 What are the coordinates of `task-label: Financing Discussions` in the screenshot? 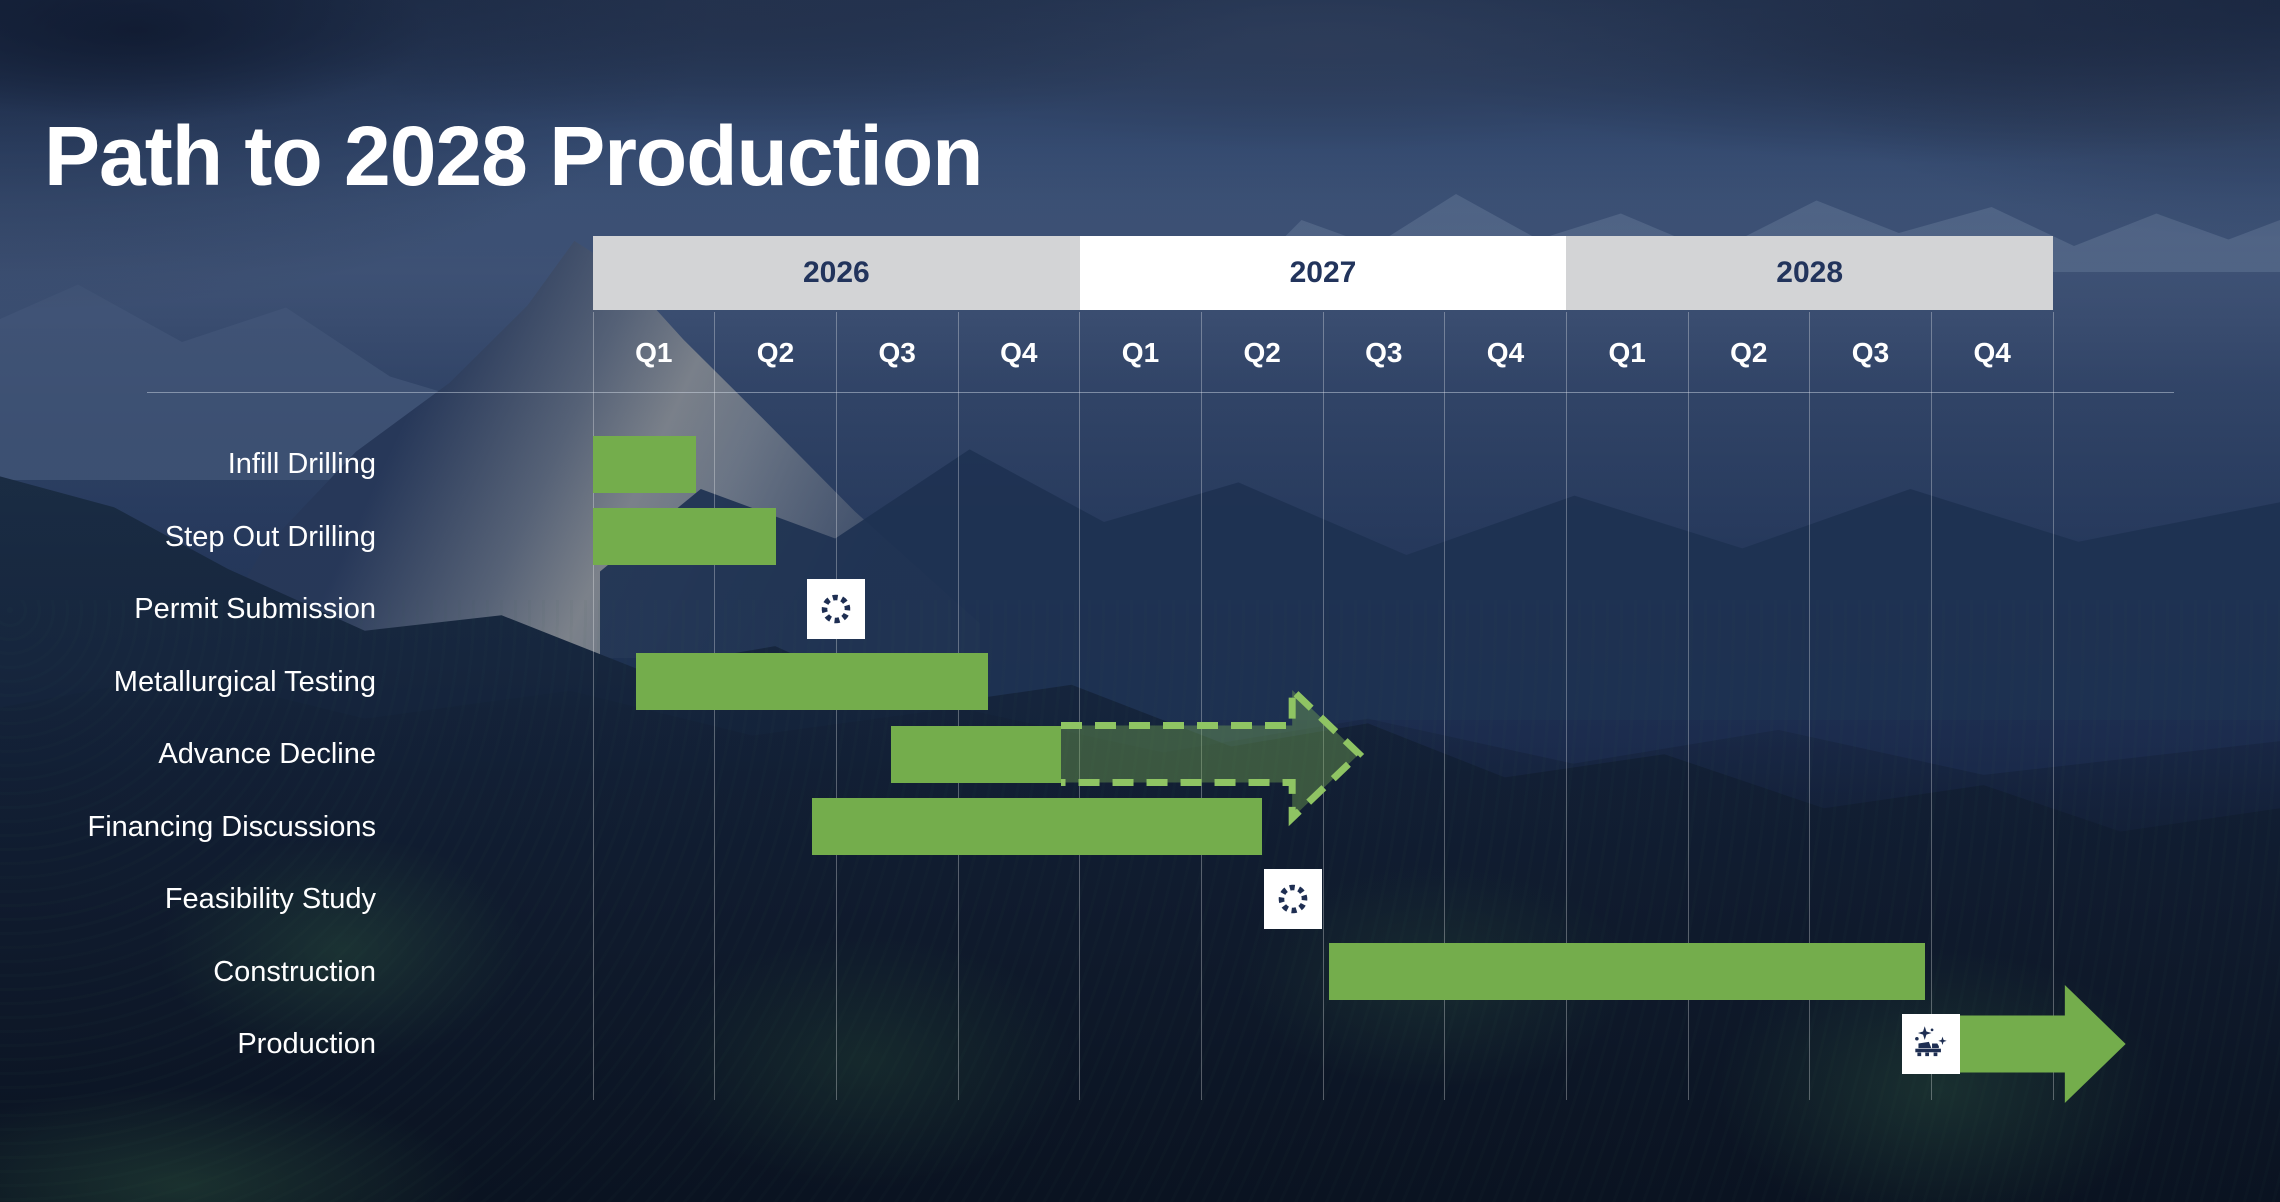 It's located at (231, 826).